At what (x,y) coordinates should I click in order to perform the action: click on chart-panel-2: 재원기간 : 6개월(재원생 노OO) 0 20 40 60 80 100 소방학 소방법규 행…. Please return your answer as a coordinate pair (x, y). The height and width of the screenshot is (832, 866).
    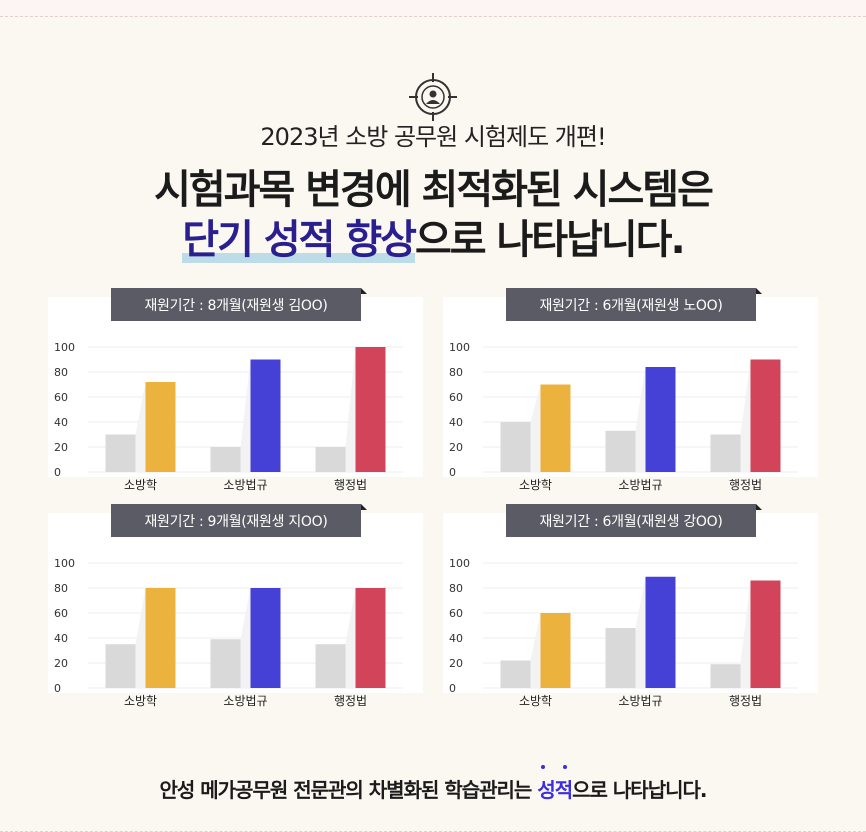
    Looking at the image, I should click on (630, 390).